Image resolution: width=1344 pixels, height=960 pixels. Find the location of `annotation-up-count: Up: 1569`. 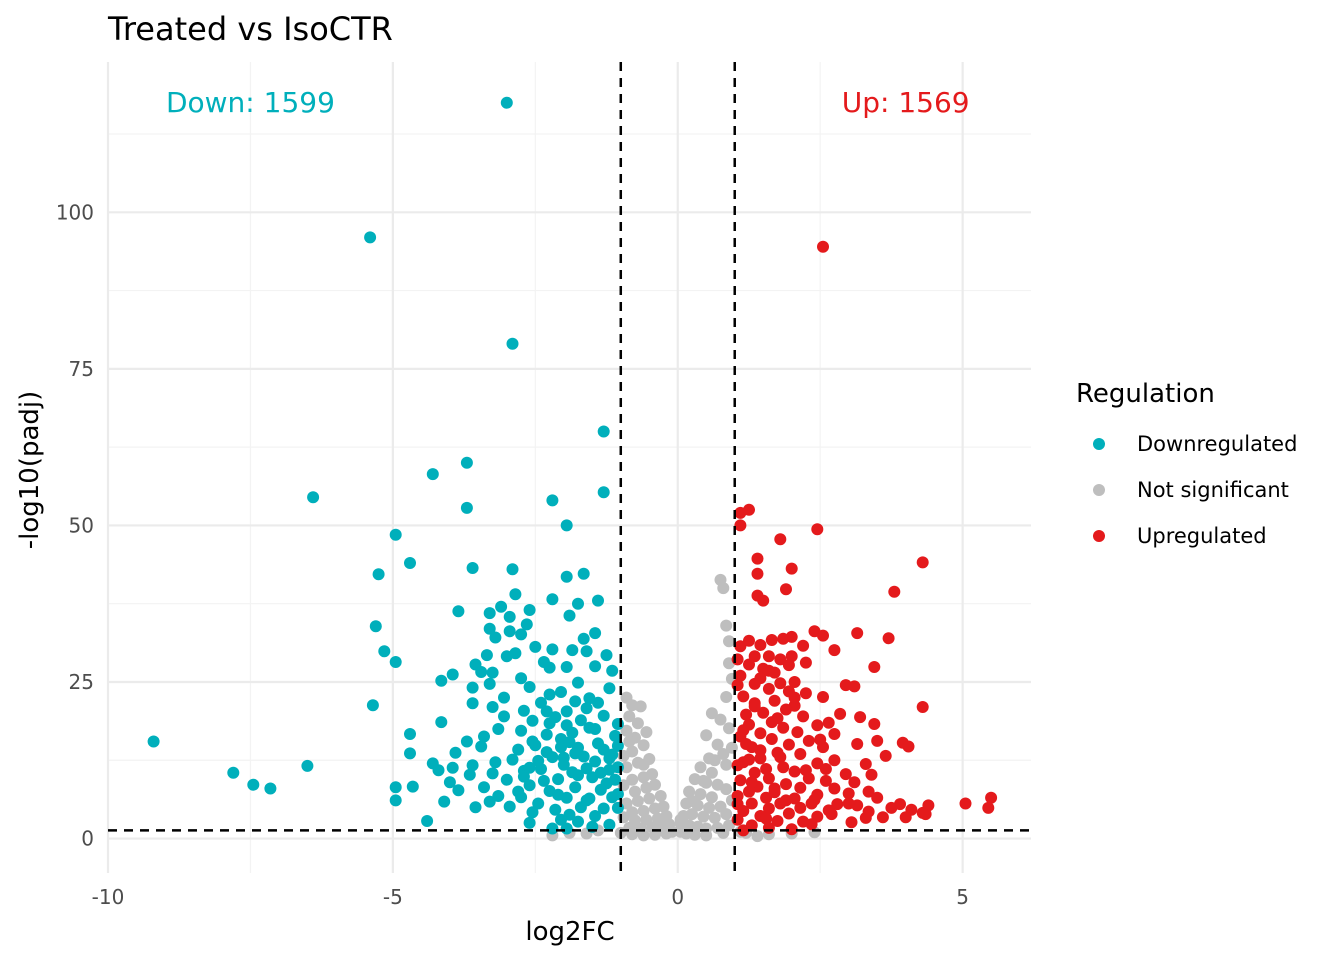

annotation-up-count: Up: 1569 is located at coordinates (906, 102).